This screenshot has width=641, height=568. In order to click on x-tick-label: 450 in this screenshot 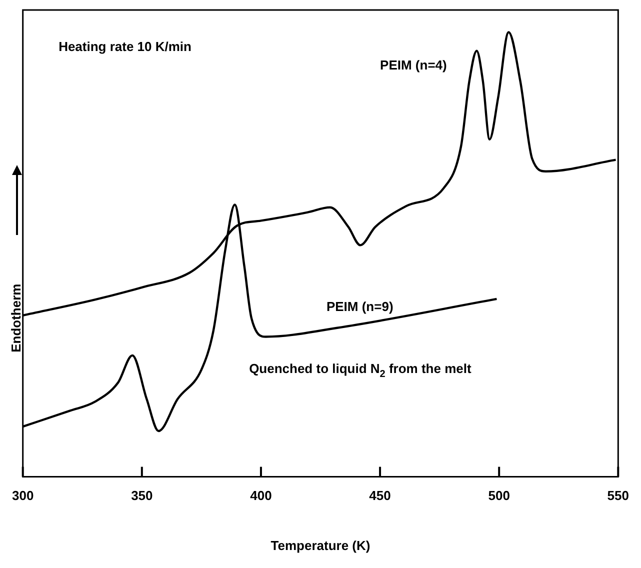, I will do `click(380, 496)`.